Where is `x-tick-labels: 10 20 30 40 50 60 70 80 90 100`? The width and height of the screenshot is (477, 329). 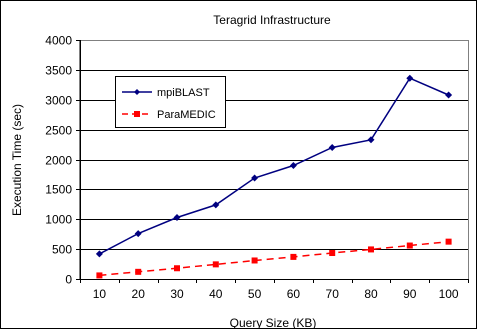 x-tick-labels: 10 20 30 40 50 60 70 80 90 100 is located at coordinates (276, 294).